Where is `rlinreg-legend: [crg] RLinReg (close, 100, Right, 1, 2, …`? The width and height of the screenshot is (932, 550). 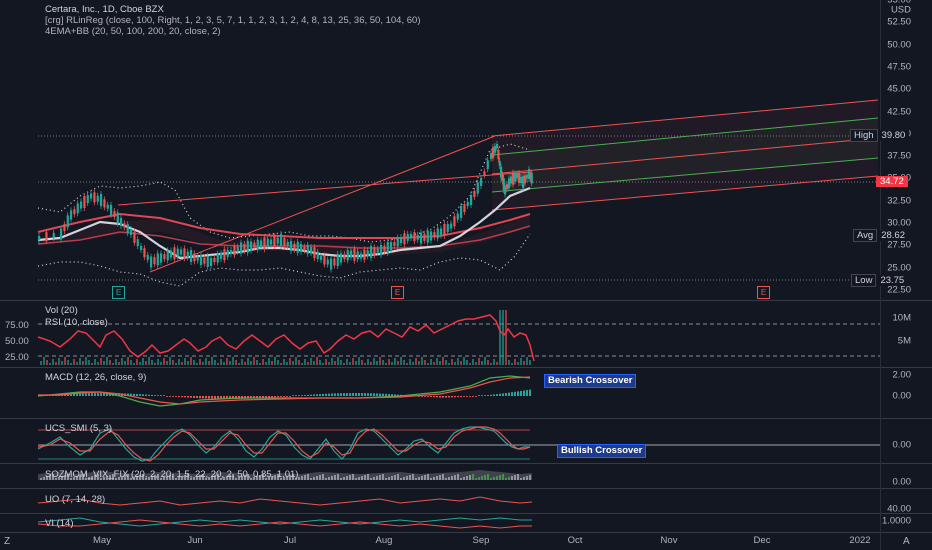 rlinreg-legend: [crg] RLinReg (close, 100, Right, 1, 2, … is located at coordinates (233, 20).